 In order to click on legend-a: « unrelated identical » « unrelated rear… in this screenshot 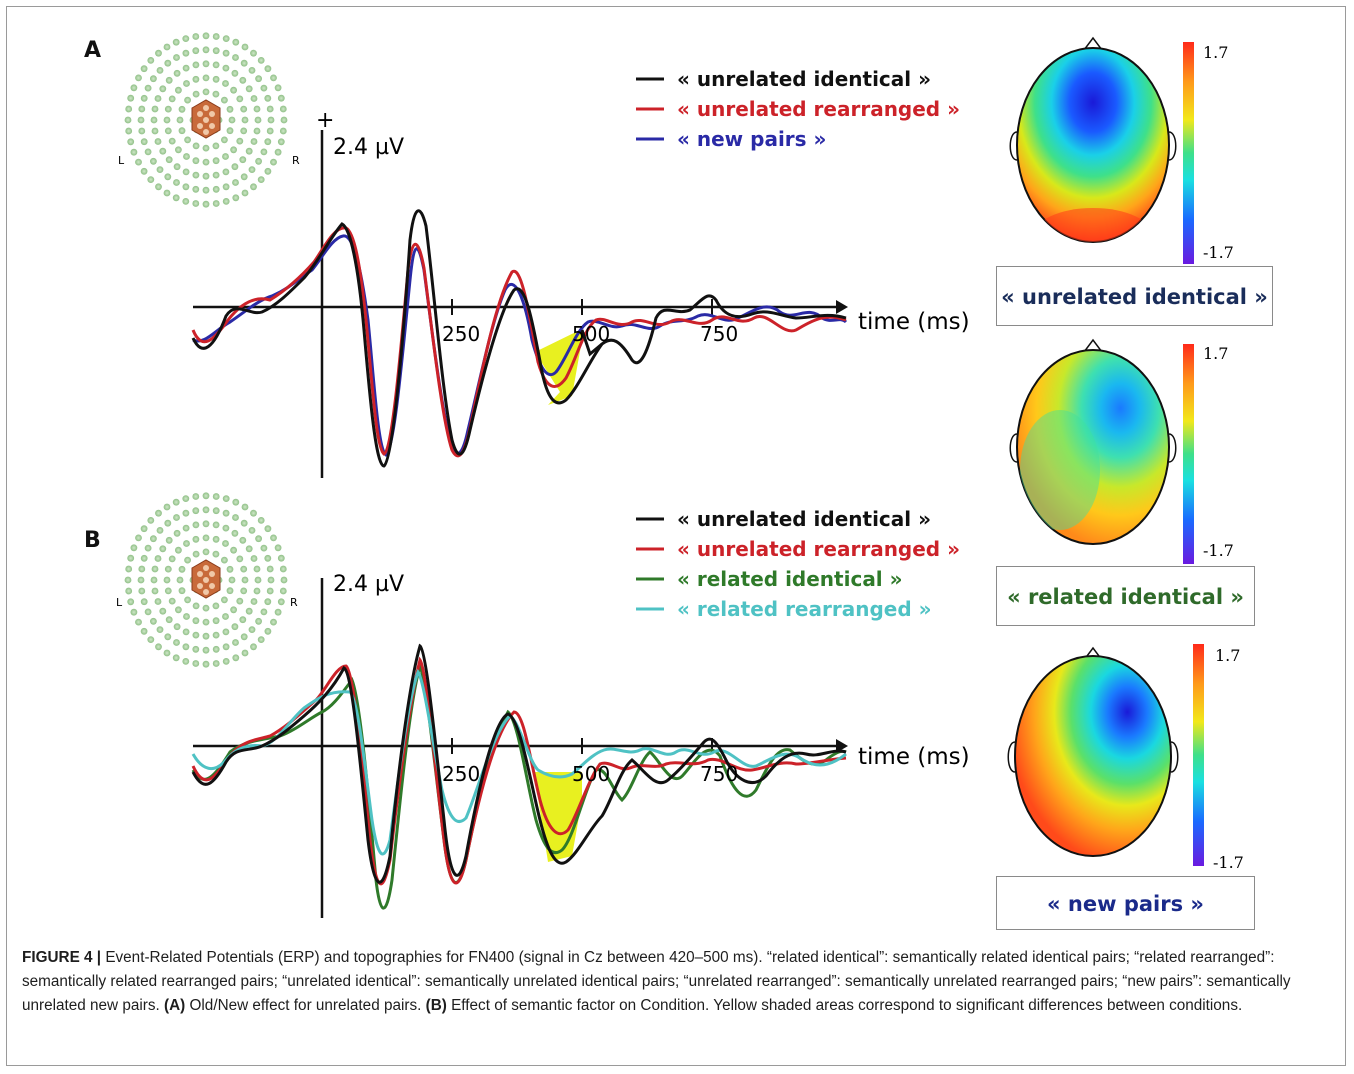, I will do `click(798, 109)`.